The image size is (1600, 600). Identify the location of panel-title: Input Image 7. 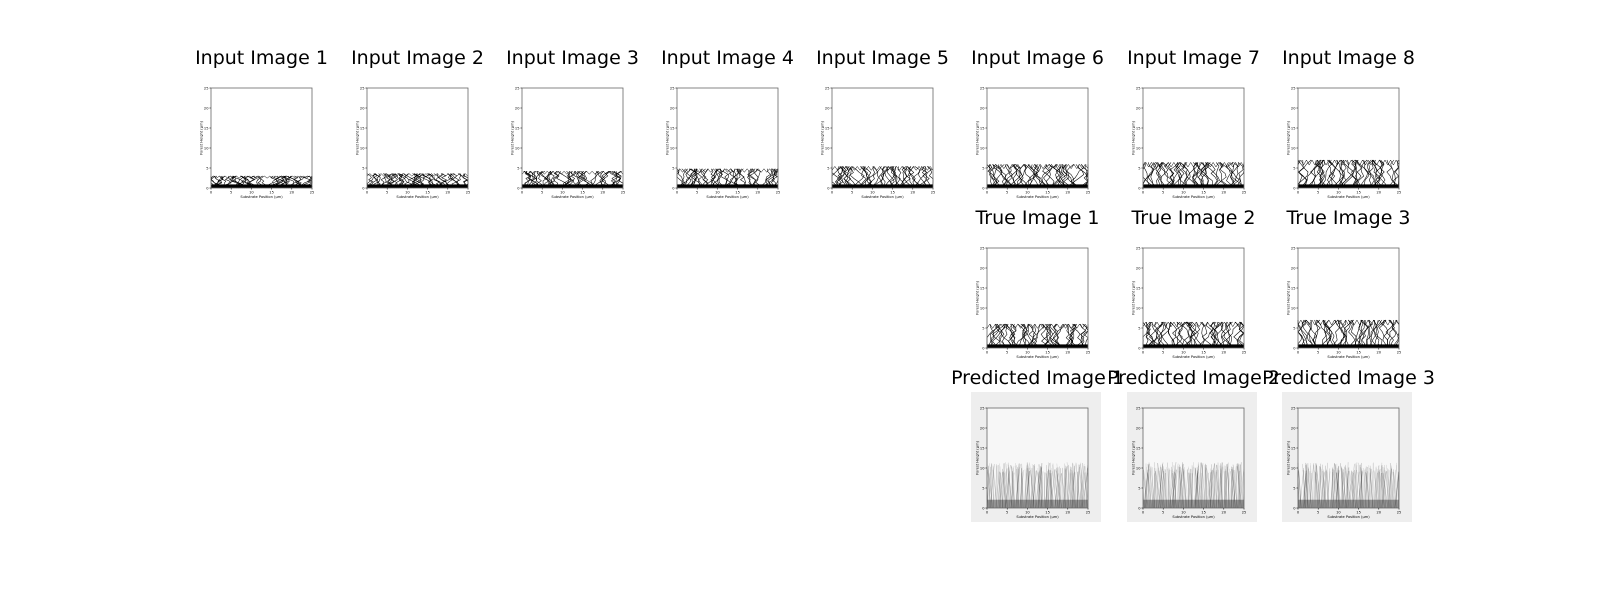
(1193, 58).